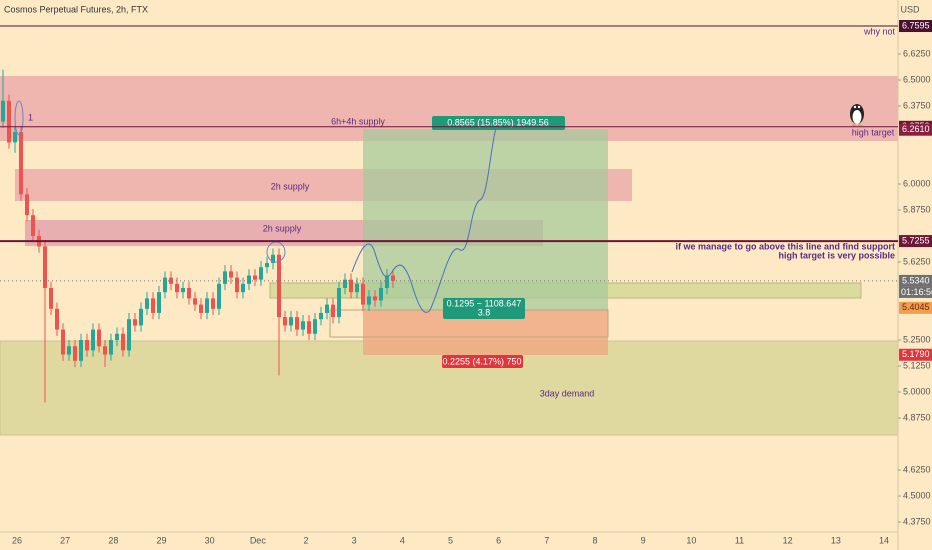  I want to click on x-tick-label: 10, so click(691, 540).